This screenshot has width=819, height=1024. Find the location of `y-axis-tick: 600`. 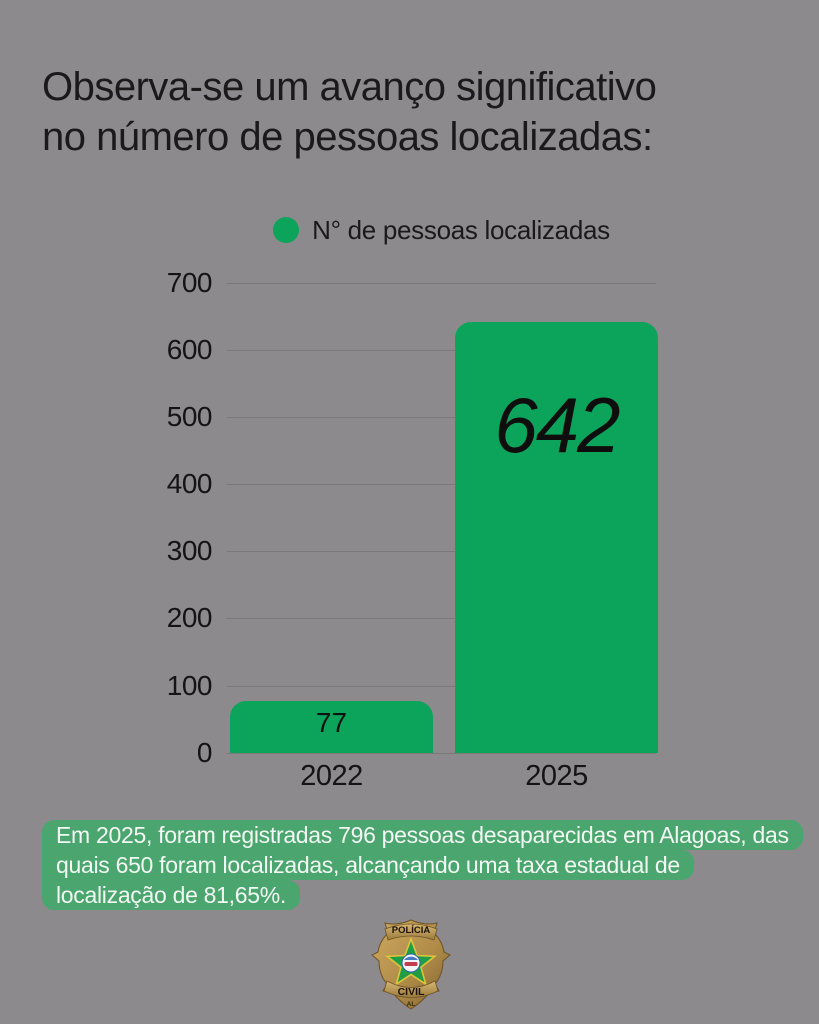

y-axis-tick: 600 is located at coordinates (189, 349).